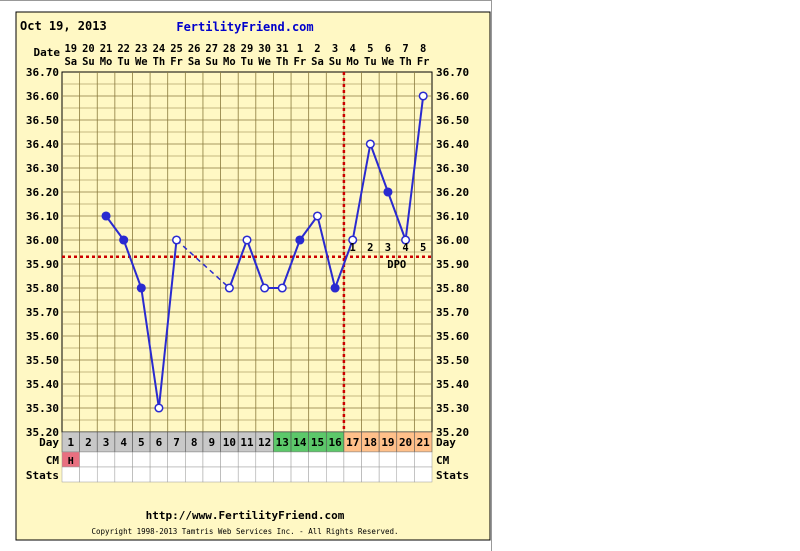 The width and height of the screenshot is (800, 551). Describe the element at coordinates (452, 408) in the screenshot. I see `y-tick-label: 35.30` at that location.